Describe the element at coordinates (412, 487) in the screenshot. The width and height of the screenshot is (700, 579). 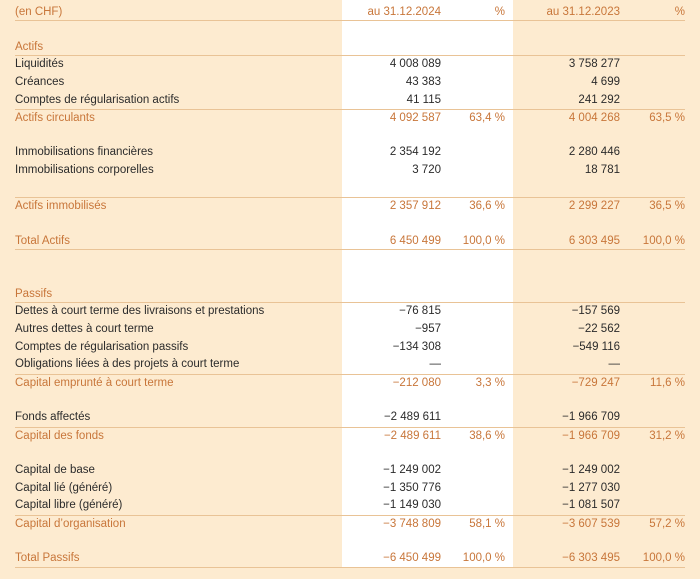
I see `value-2024: −1 350 776` at that location.